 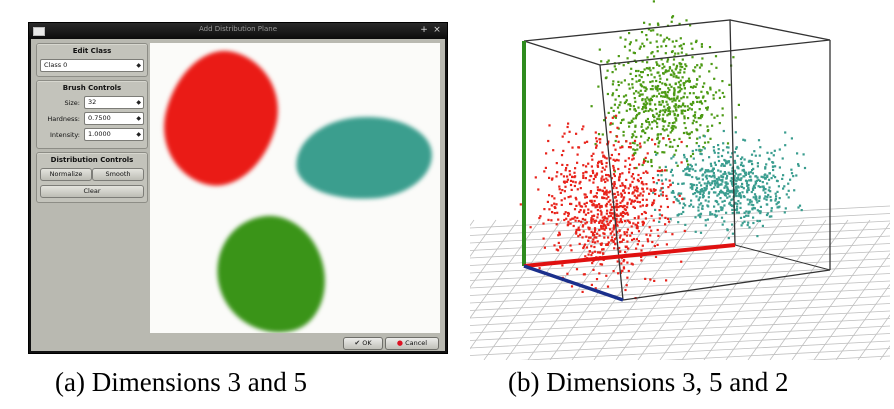 What do you see at coordinates (66, 174) in the screenshot?
I see `normalize-button: Normalize` at bounding box center [66, 174].